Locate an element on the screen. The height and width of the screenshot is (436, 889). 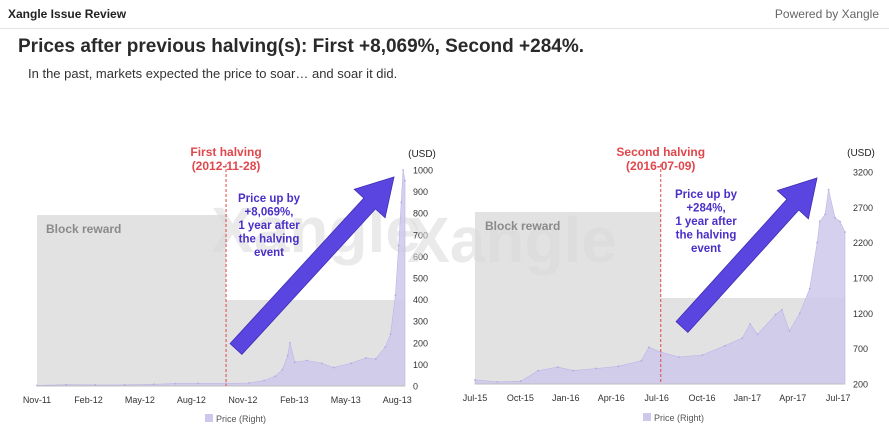
x-tick-label: May-13 is located at coordinates (346, 400).